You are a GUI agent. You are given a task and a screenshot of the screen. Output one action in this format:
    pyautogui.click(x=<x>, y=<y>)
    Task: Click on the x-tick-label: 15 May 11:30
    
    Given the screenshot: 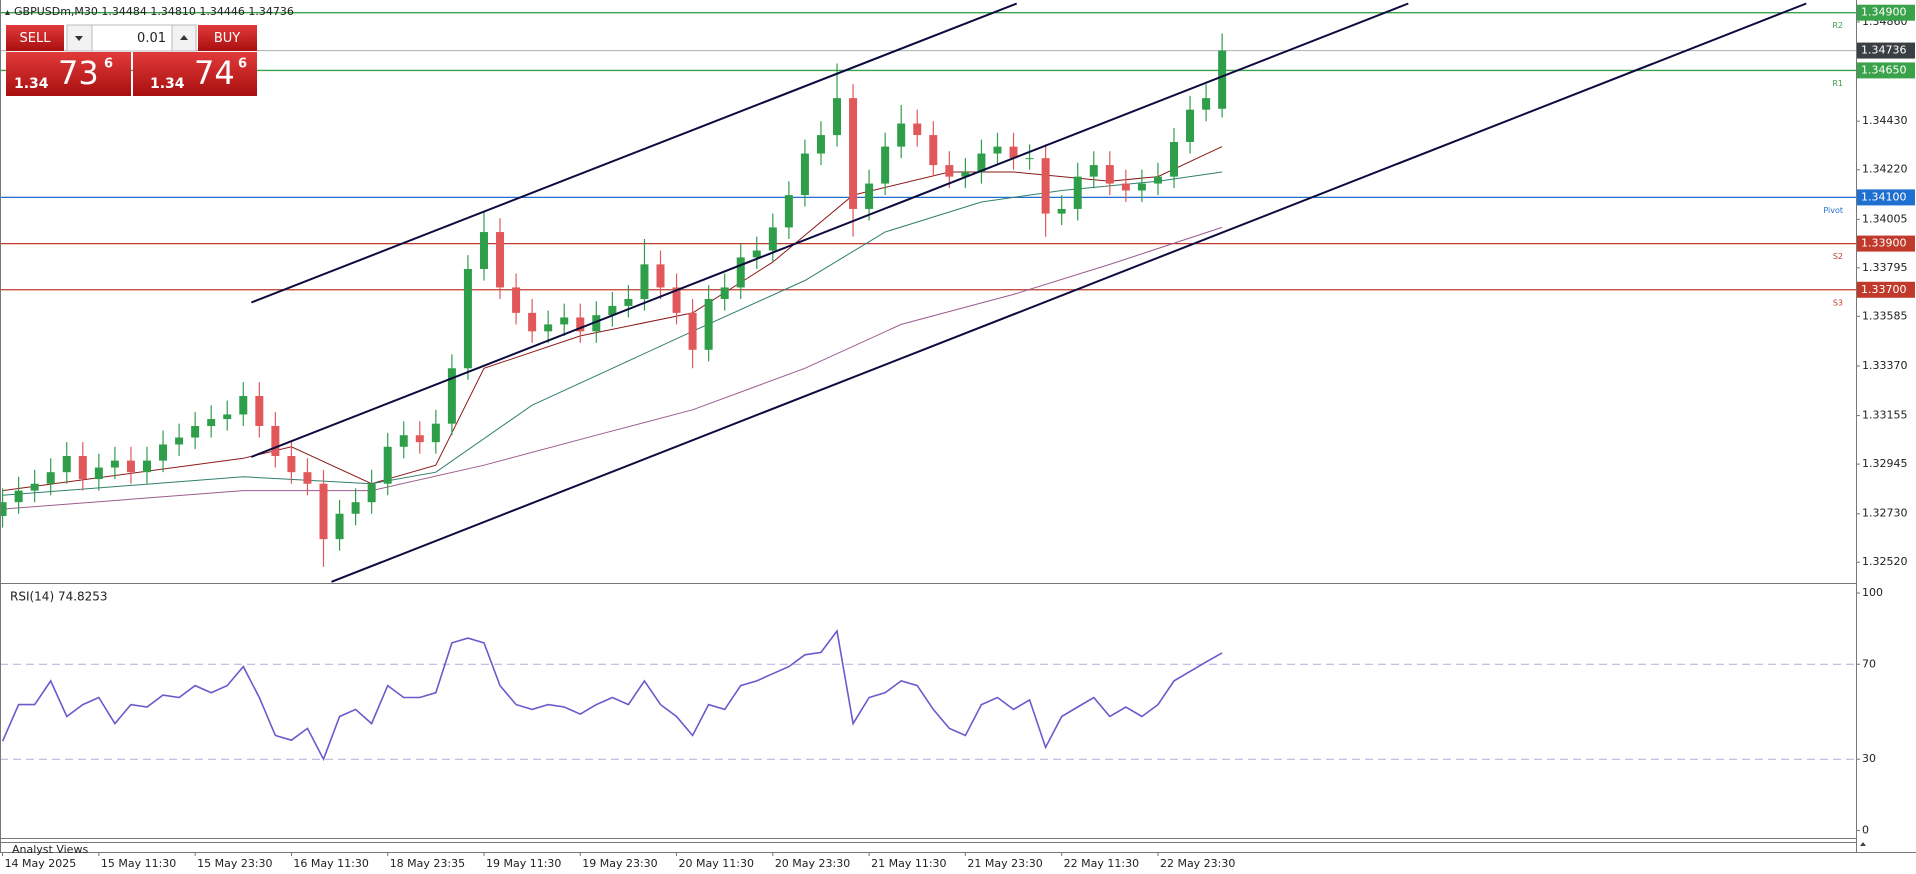 What is the action you would take?
    pyautogui.click(x=138, y=863)
    